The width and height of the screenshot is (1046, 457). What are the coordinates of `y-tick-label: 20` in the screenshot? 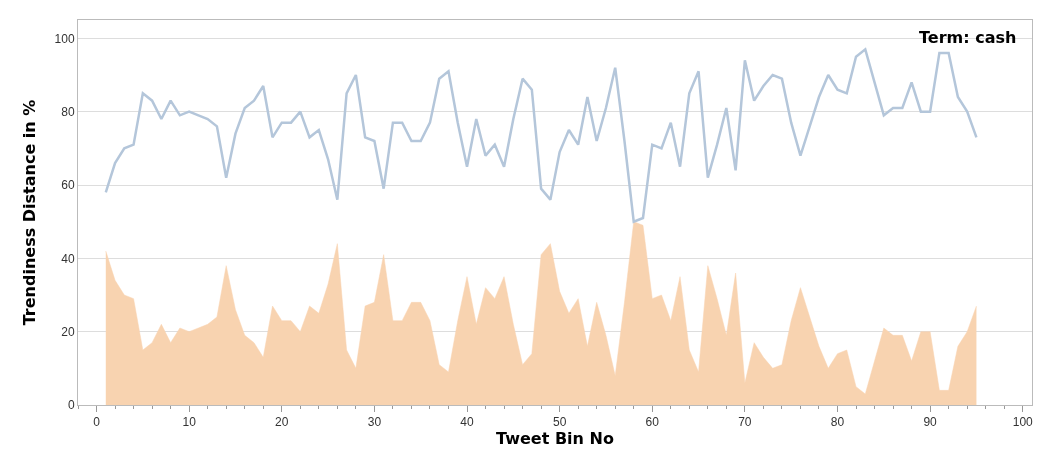 It's located at (68, 331).